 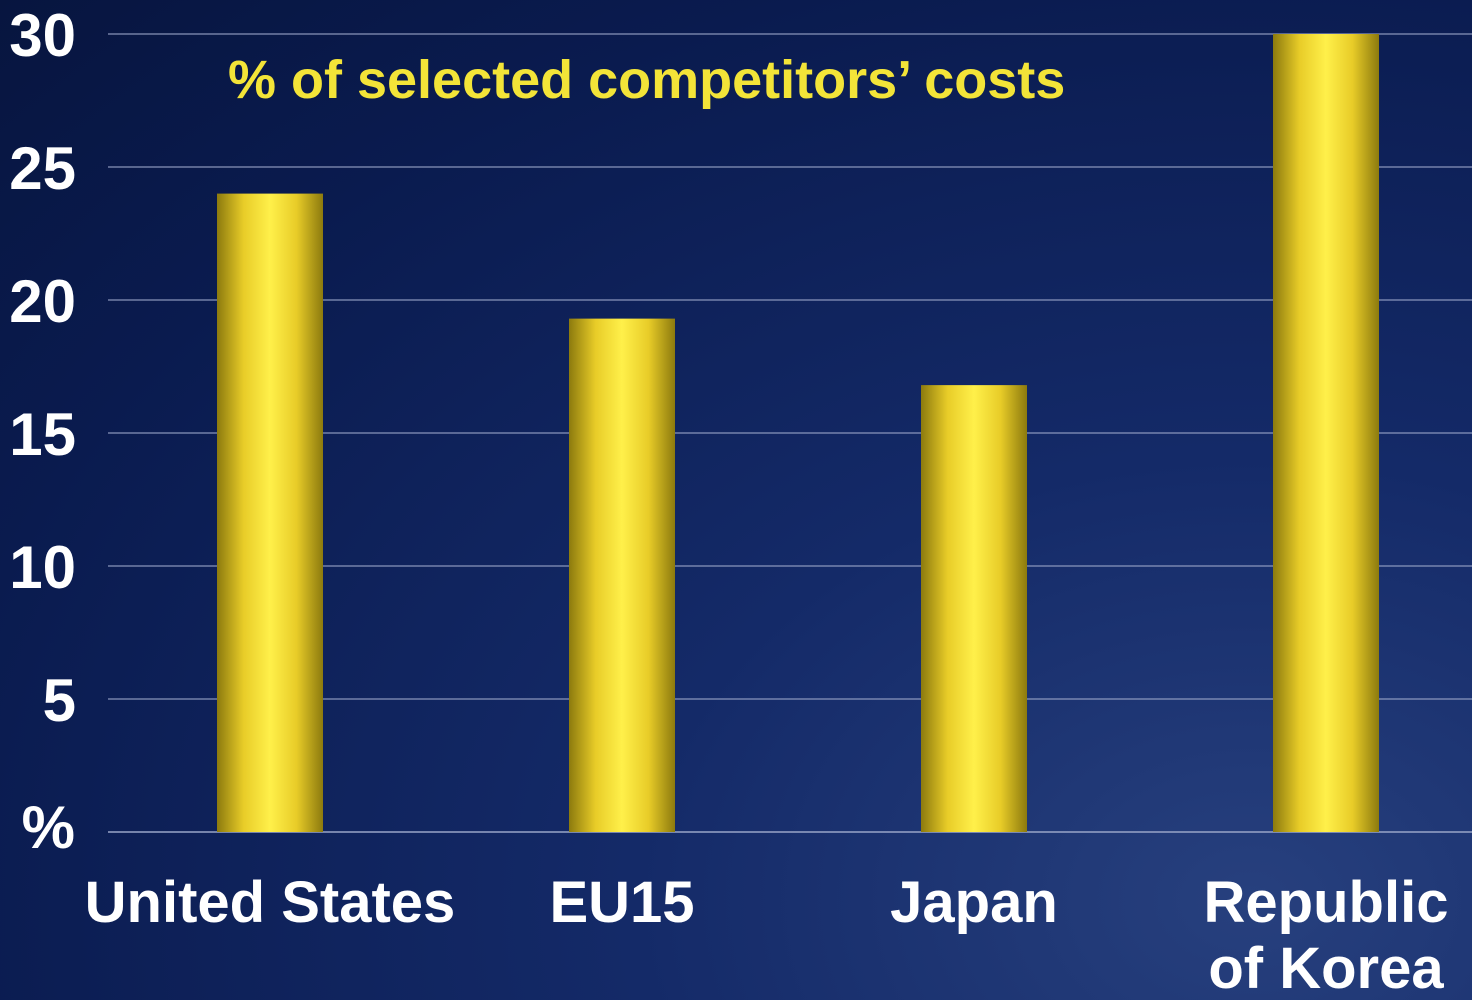 I want to click on bar-united-states, so click(x=270, y=513).